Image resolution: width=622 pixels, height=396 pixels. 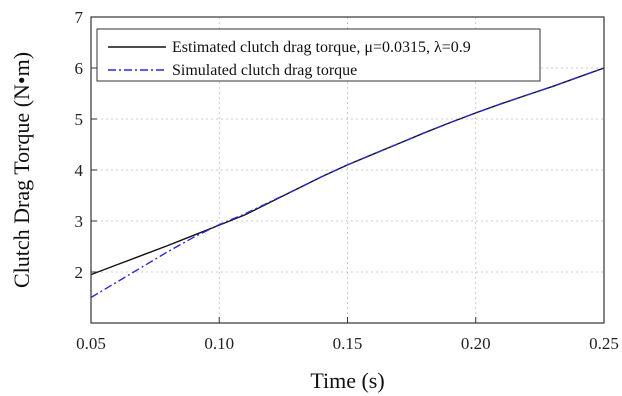 What do you see at coordinates (347, 380) in the screenshot?
I see `x-axis-title: Time (s)` at bounding box center [347, 380].